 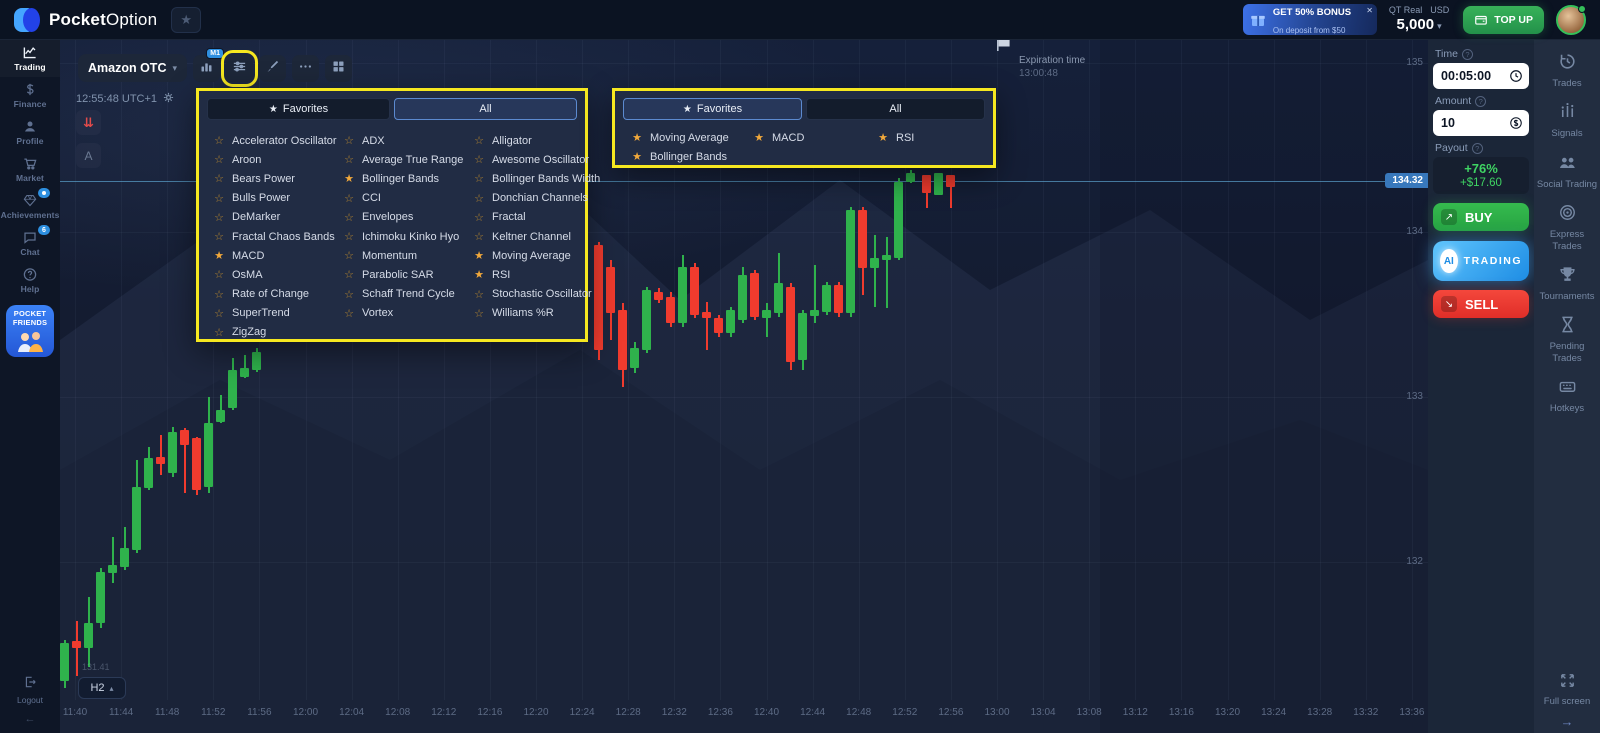 What do you see at coordinates (815, 137) in the screenshot?
I see `favorite-indicator-item: ★ MACD` at bounding box center [815, 137].